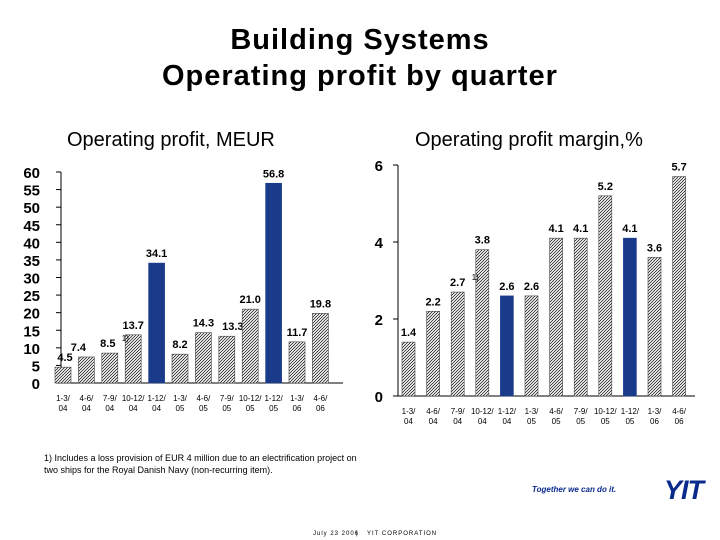 This screenshot has height=540, width=720. What do you see at coordinates (107, 344) in the screenshot?
I see `bar-value-label: 8.5` at bounding box center [107, 344].